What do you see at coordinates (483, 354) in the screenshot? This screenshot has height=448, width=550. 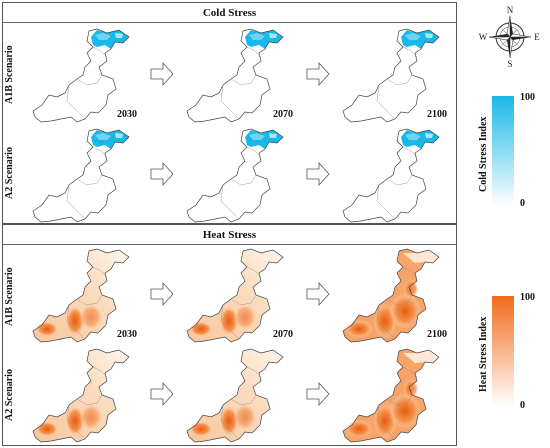 I see `heat-legend-title: Heat Stress Index` at bounding box center [483, 354].